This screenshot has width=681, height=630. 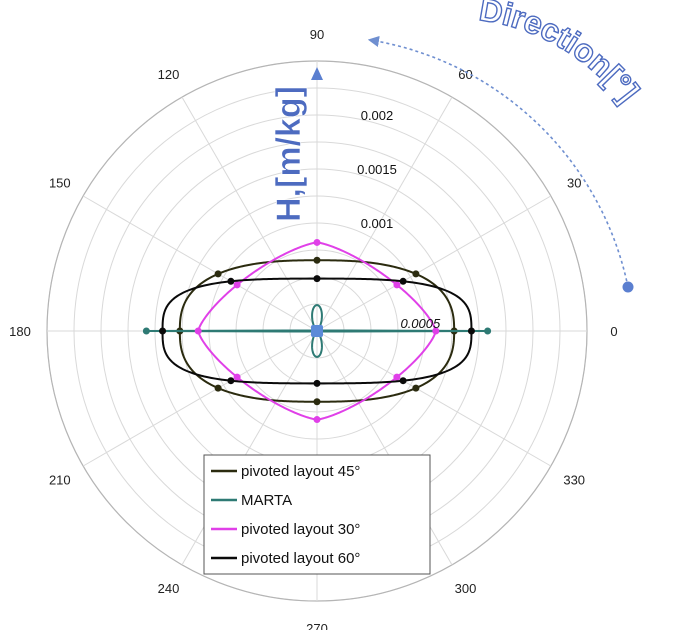 I want to click on radial-tick-label-0_0005: 0.0005, so click(x=420, y=323).